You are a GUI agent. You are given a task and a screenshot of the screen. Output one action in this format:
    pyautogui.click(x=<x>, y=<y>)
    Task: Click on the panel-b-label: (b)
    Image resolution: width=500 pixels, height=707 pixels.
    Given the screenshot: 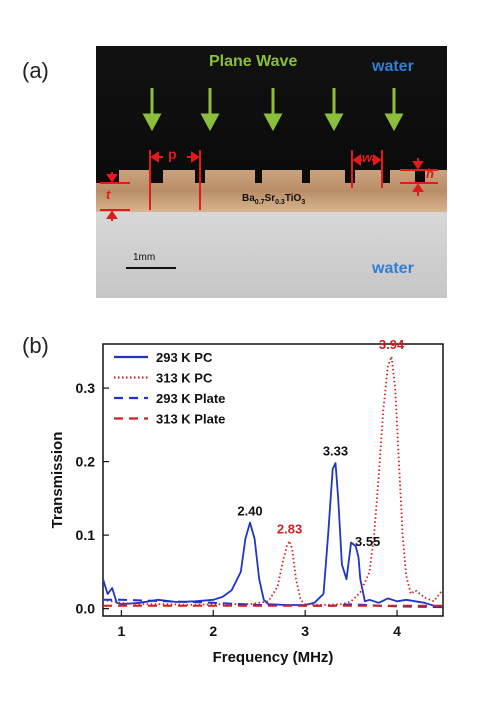 What is the action you would take?
    pyautogui.click(x=35, y=345)
    